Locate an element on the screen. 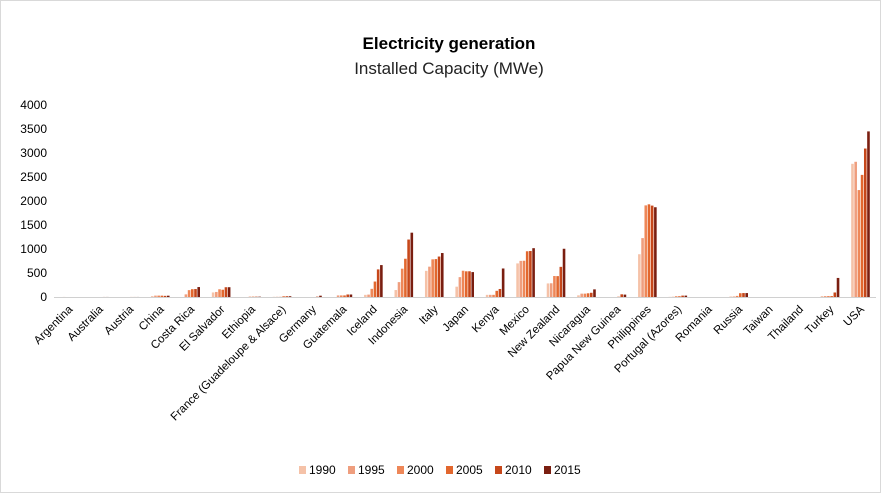  chart-subtitle: Installed Capacity (MWe) is located at coordinates (449, 68).